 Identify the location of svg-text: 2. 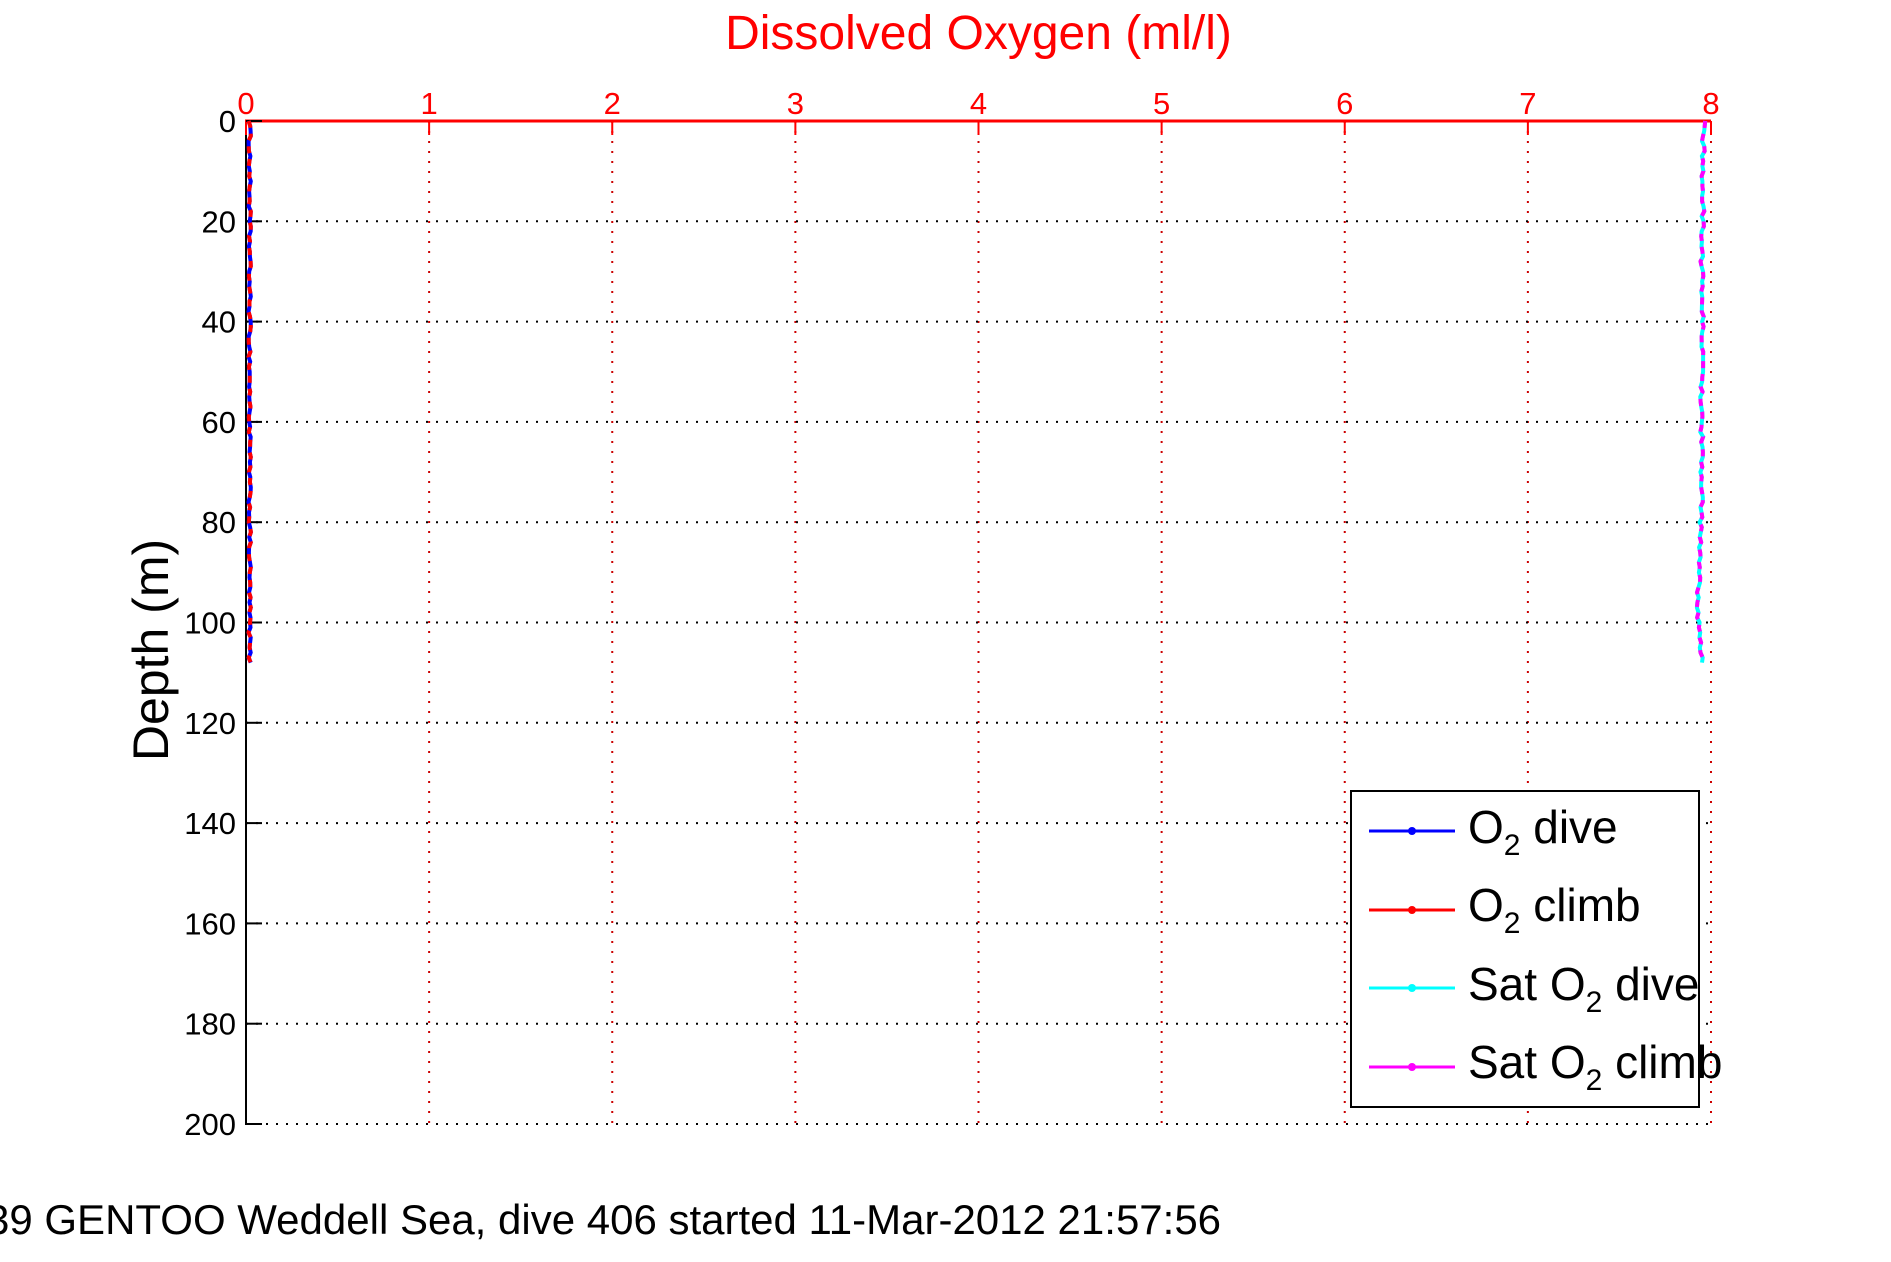
(612, 103).